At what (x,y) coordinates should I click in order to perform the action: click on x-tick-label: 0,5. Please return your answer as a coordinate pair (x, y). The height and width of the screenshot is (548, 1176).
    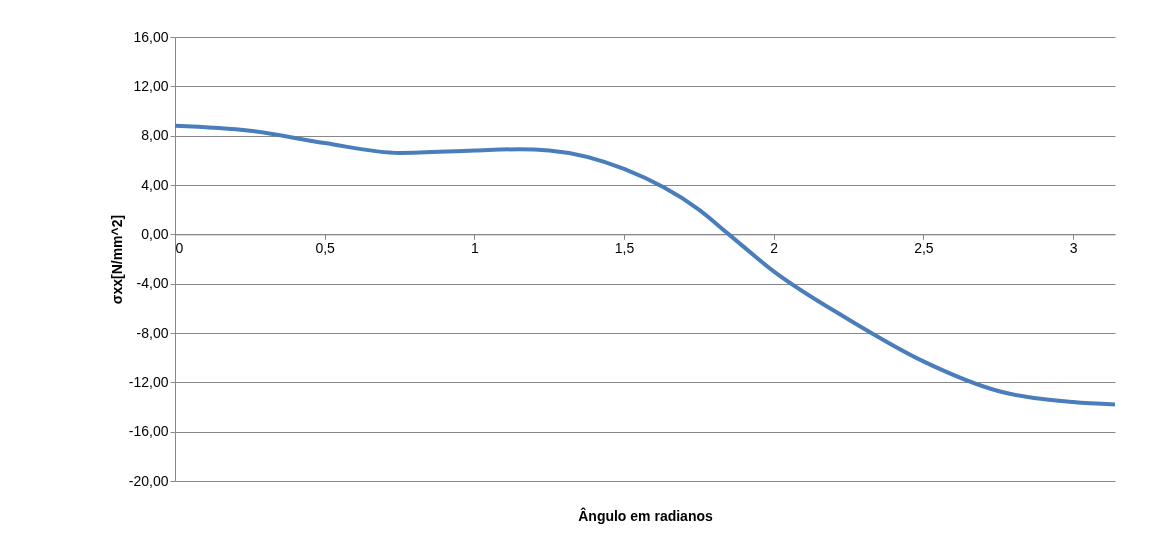
    Looking at the image, I should click on (325, 247).